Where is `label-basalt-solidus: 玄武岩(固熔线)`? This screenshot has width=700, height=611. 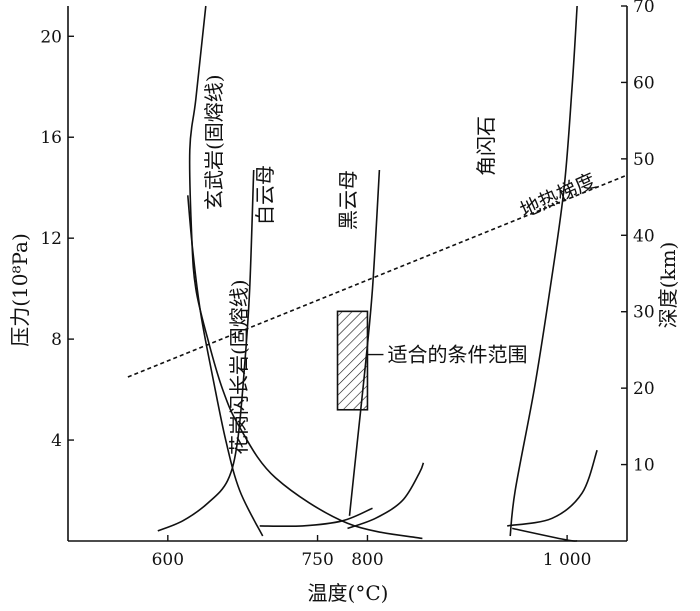
label-basalt-solidus: 玄武岩(固熔线) is located at coordinates (214, 142).